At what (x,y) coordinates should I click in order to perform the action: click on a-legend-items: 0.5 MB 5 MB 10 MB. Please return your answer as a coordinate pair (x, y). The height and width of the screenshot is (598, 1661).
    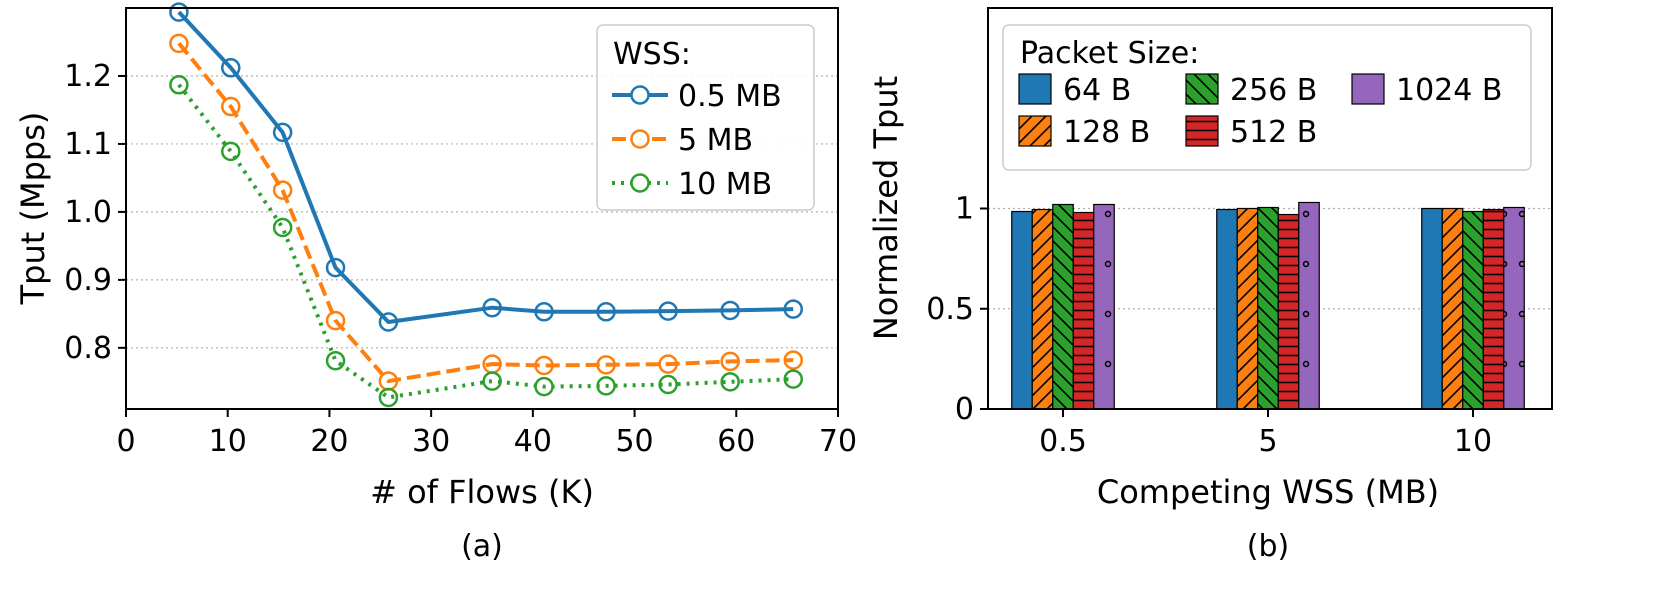
    Looking at the image, I should click on (697, 140).